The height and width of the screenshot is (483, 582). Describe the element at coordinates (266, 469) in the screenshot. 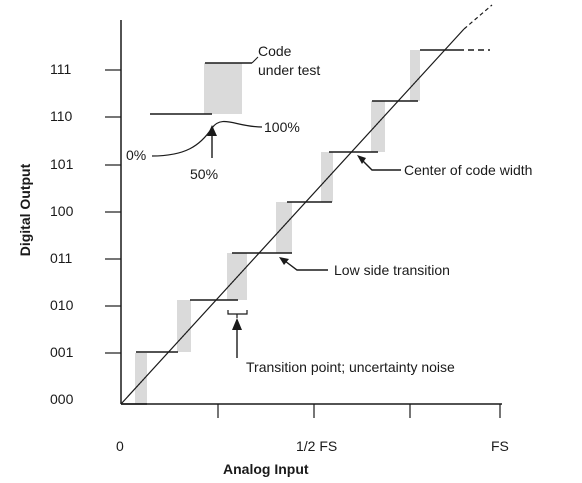

I see `x-axis-title: Analog Input` at that location.